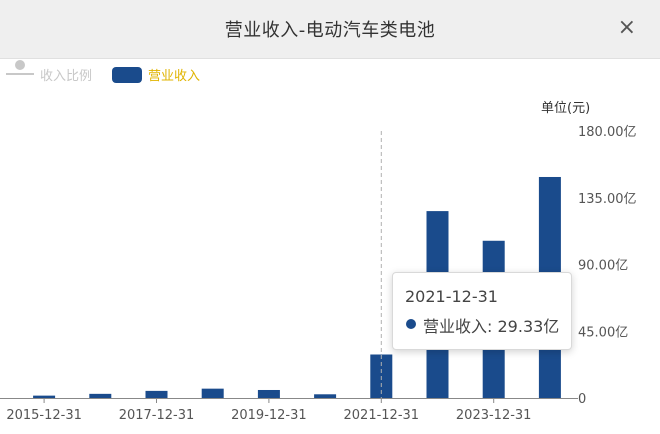  What do you see at coordinates (20, 65) in the screenshot?
I see `legend-dot-icon` at bounding box center [20, 65].